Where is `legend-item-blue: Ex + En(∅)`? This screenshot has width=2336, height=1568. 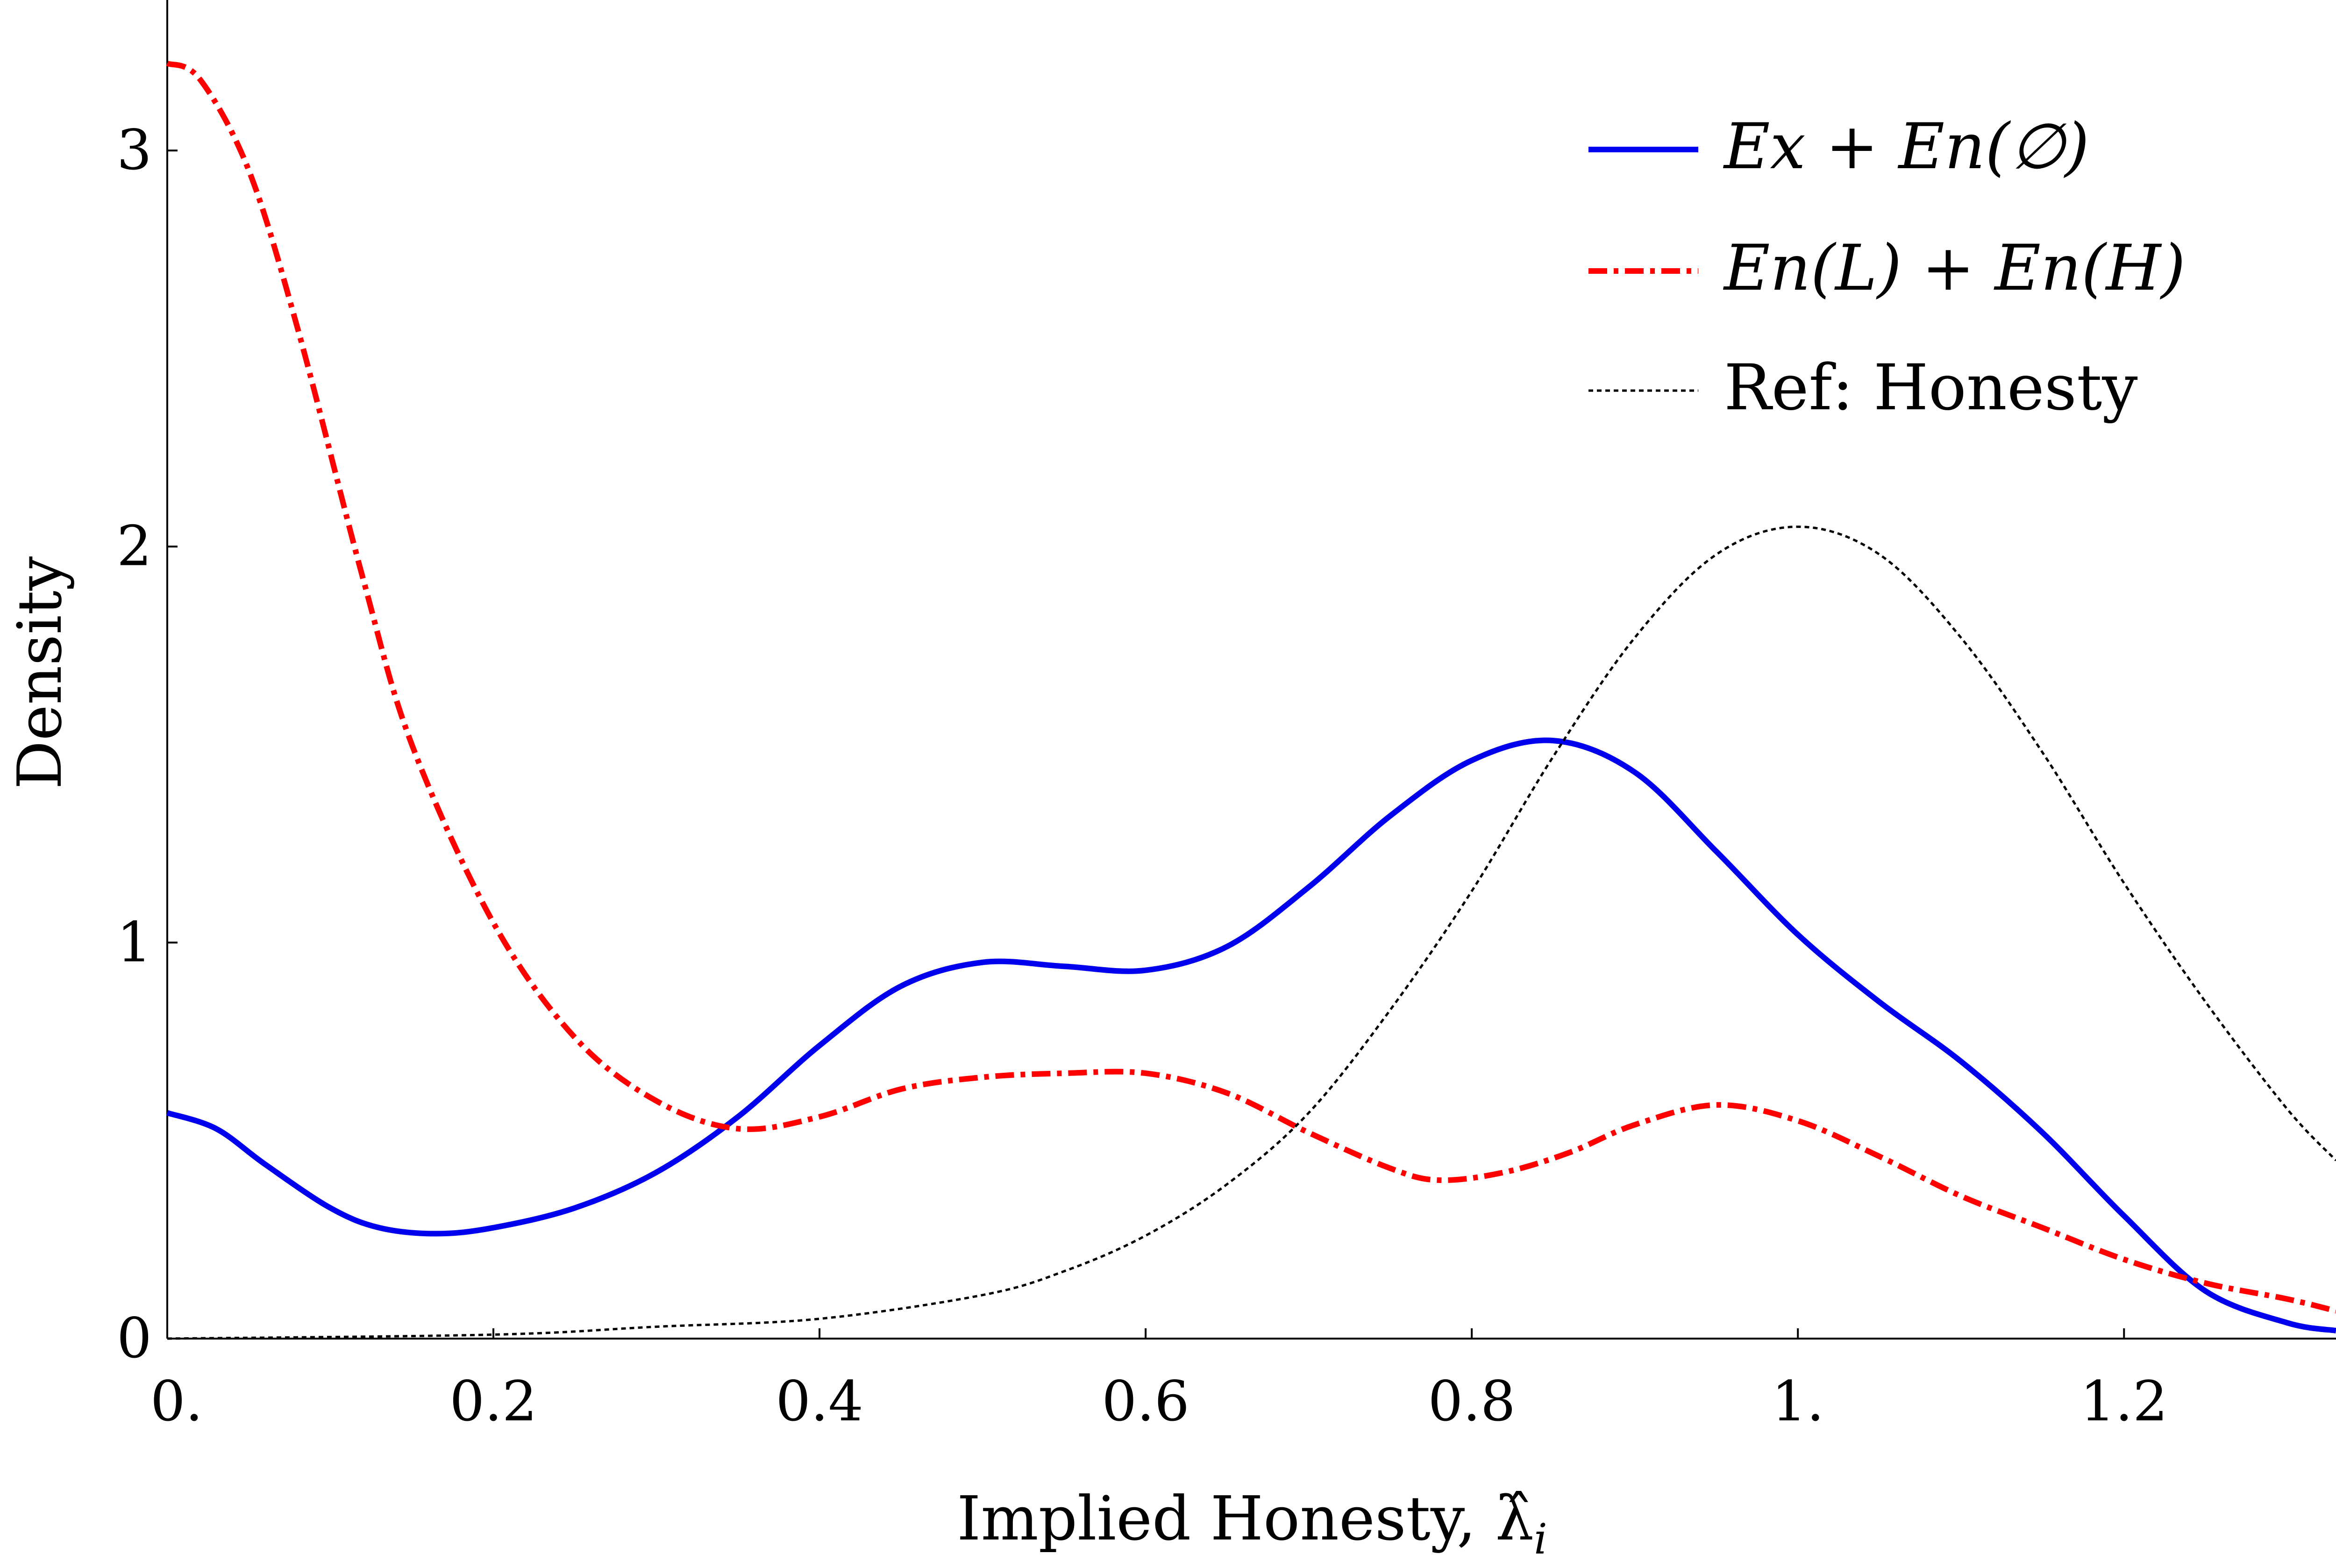 legend-item-blue: Ex + En(∅) is located at coordinates (1838, 147).